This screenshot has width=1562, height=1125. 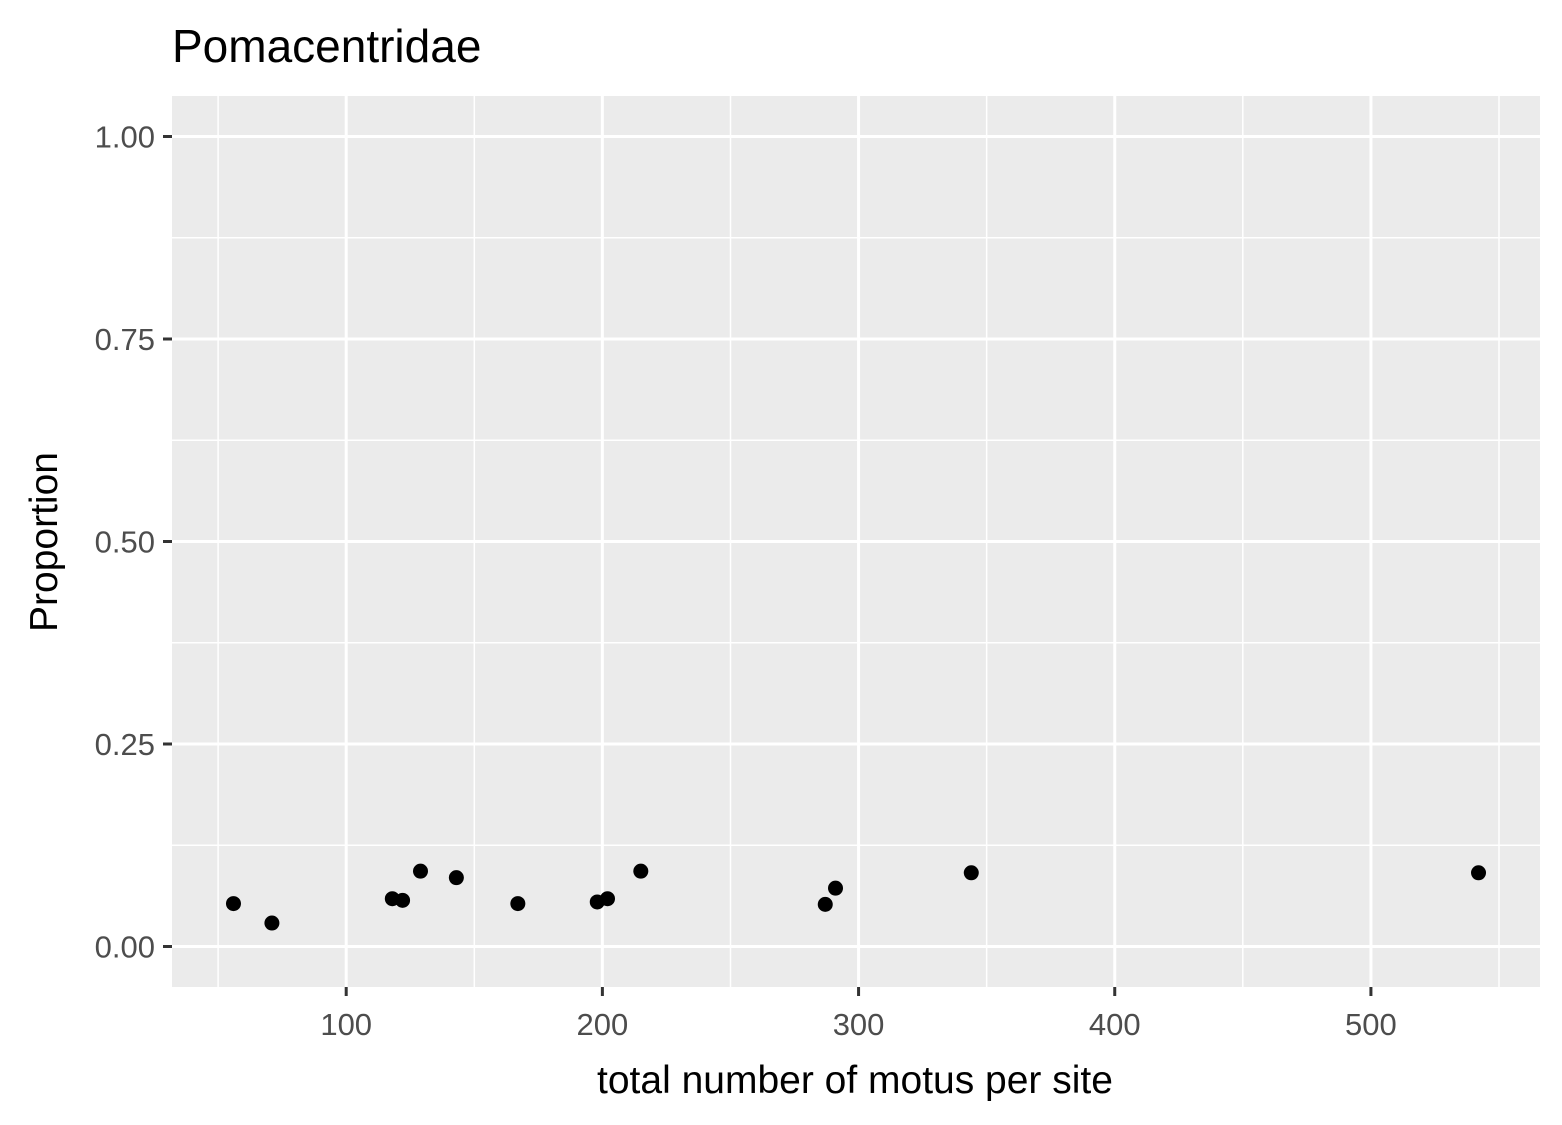 What do you see at coordinates (346, 1024) in the screenshot?
I see `x-tick-label: 100` at bounding box center [346, 1024].